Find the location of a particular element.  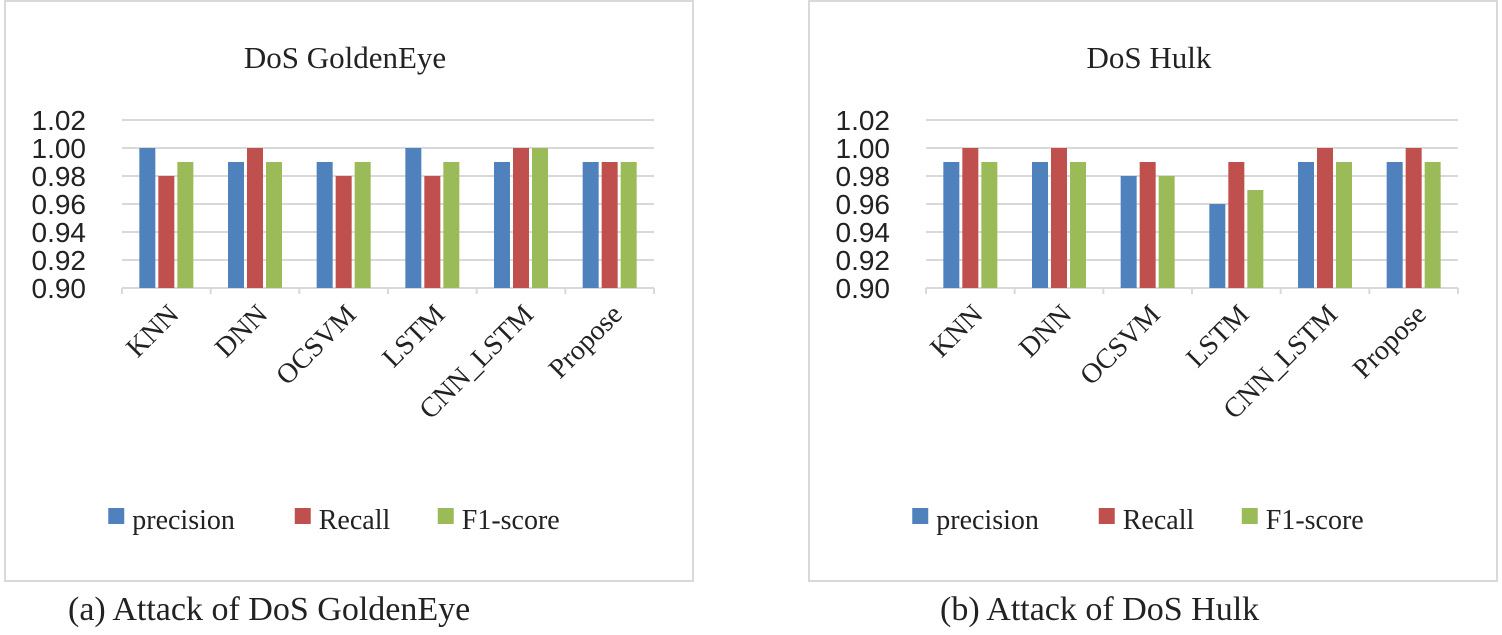

chart-title: DoS GoldenEye is located at coordinates (345, 57).